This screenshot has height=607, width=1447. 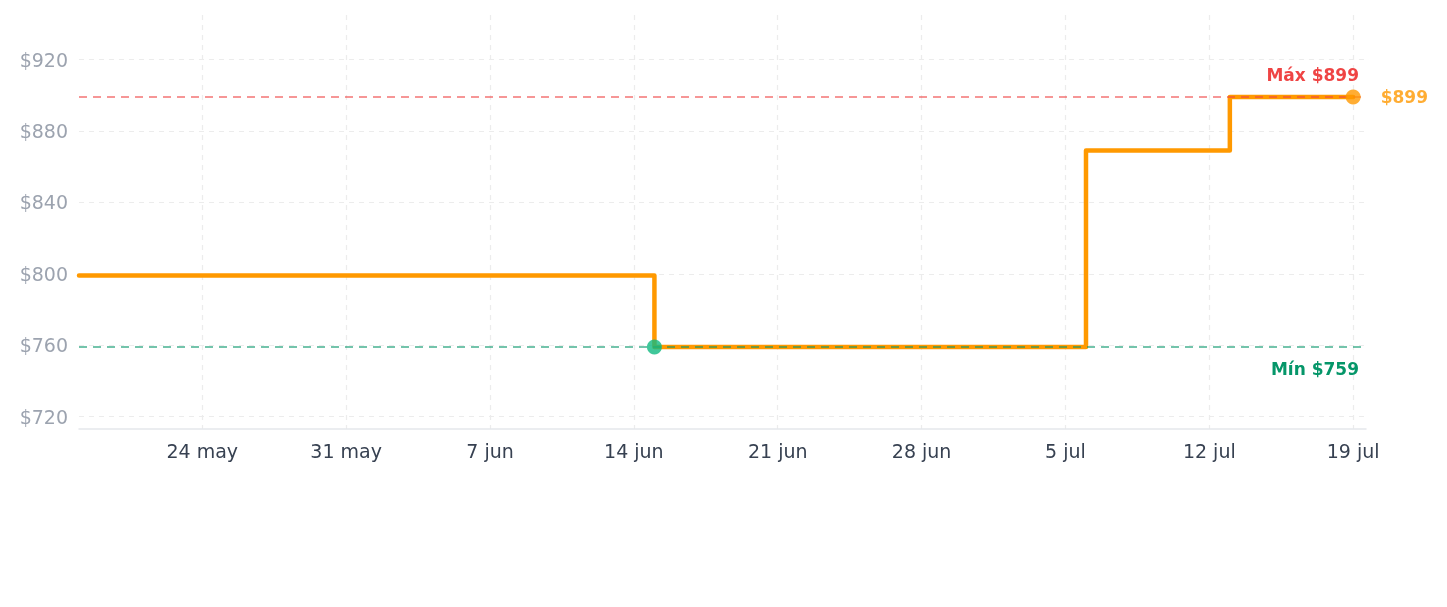 What do you see at coordinates (43, 130) in the screenshot?
I see `y-tick-label: $880` at bounding box center [43, 130].